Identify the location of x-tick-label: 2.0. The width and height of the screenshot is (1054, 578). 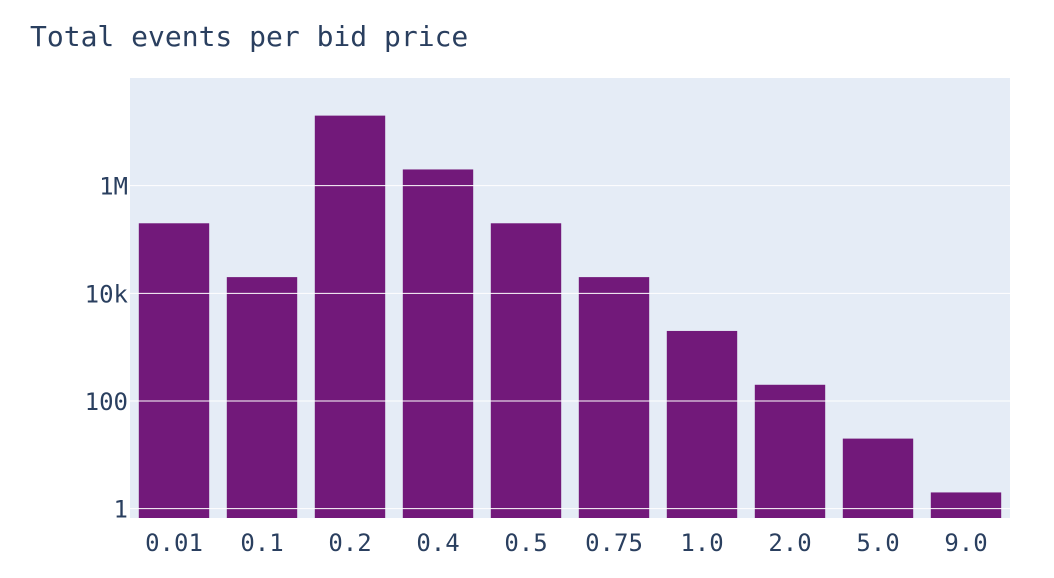
(789, 543).